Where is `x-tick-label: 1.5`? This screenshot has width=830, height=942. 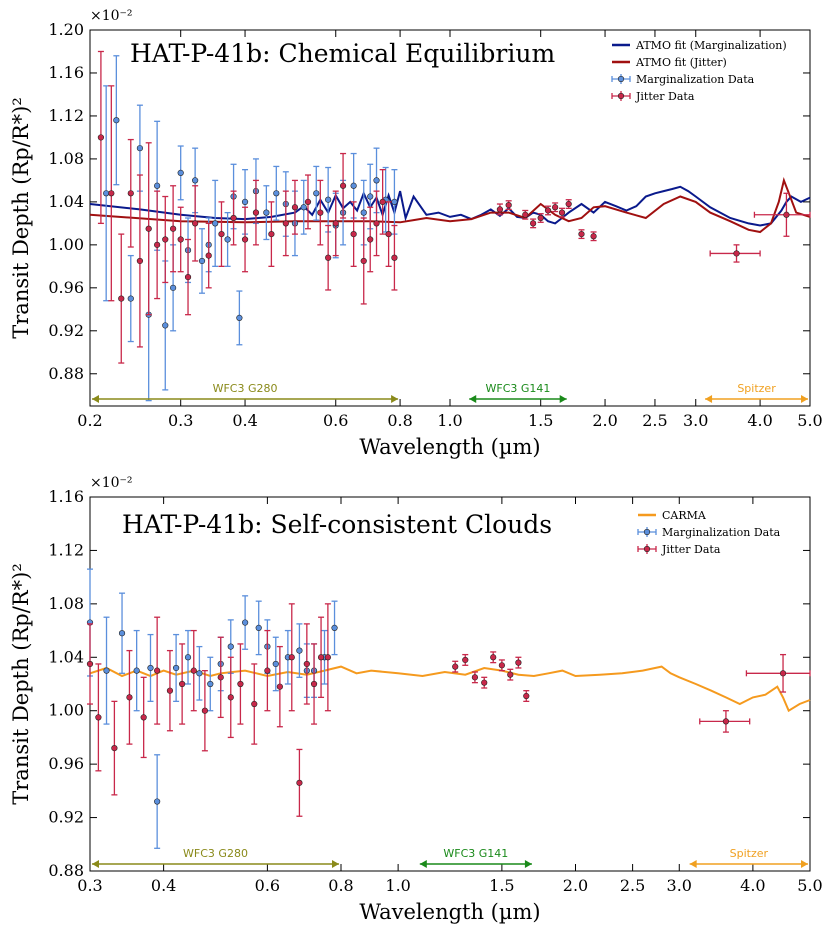
x-tick-label: 1.5 is located at coordinates (540, 420).